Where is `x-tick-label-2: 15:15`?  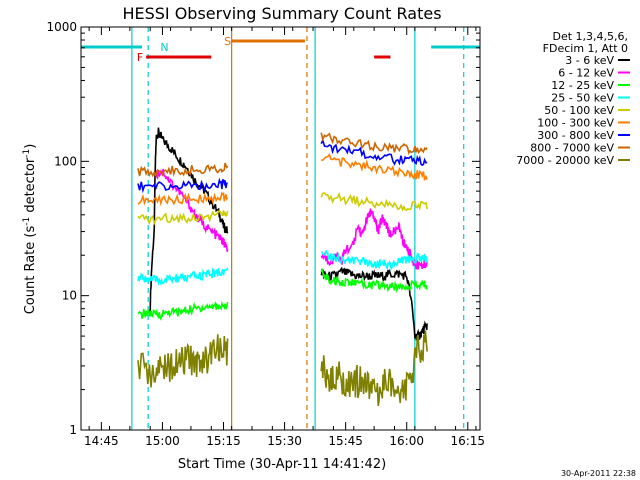 x-tick-label-2: 15:15 is located at coordinates (223, 441).